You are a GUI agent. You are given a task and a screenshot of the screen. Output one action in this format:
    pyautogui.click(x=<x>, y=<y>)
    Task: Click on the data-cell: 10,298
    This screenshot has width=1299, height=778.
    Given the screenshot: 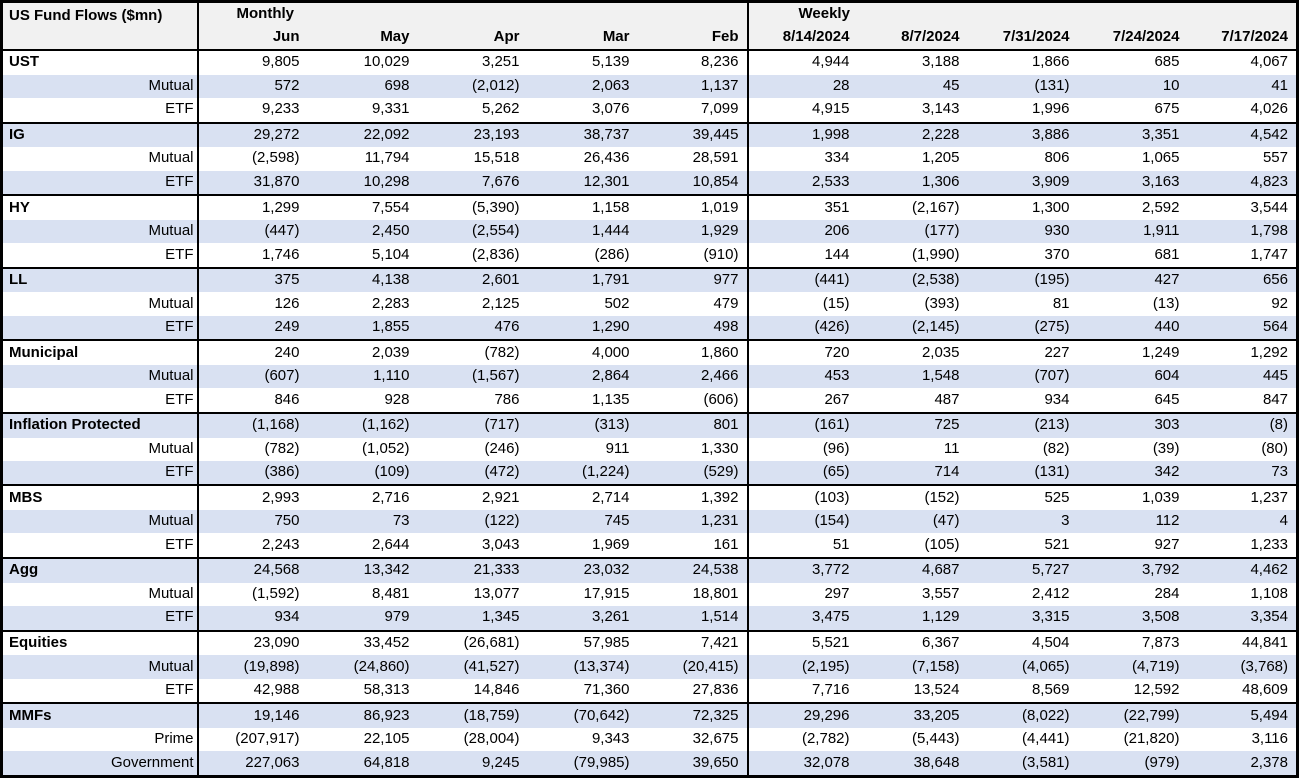 What is the action you would take?
    pyautogui.click(x=362, y=183)
    